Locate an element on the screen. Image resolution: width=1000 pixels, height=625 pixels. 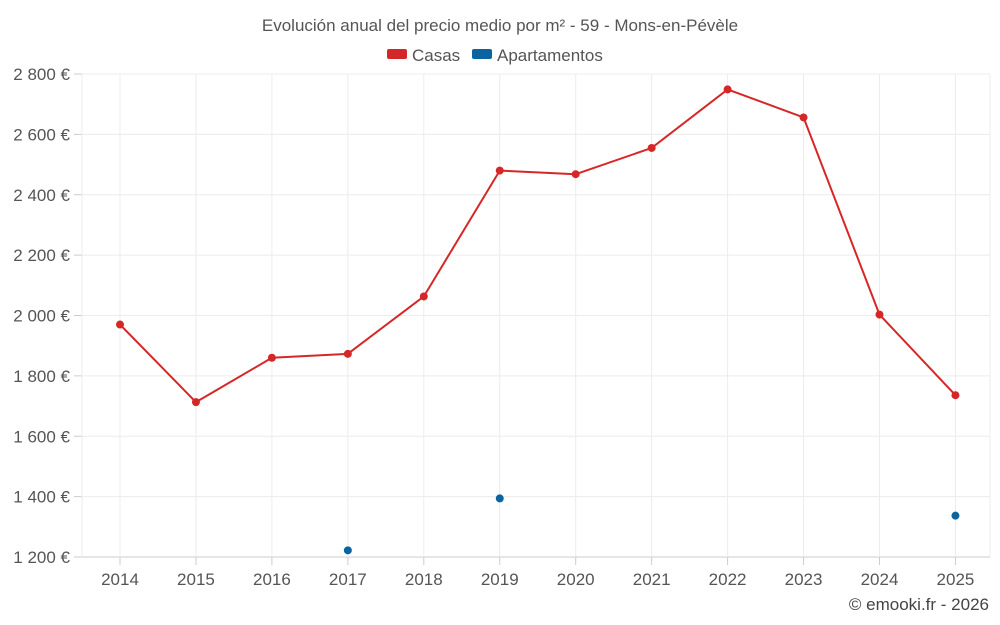
y-tick-label: 1 600 € is located at coordinates (41, 436).